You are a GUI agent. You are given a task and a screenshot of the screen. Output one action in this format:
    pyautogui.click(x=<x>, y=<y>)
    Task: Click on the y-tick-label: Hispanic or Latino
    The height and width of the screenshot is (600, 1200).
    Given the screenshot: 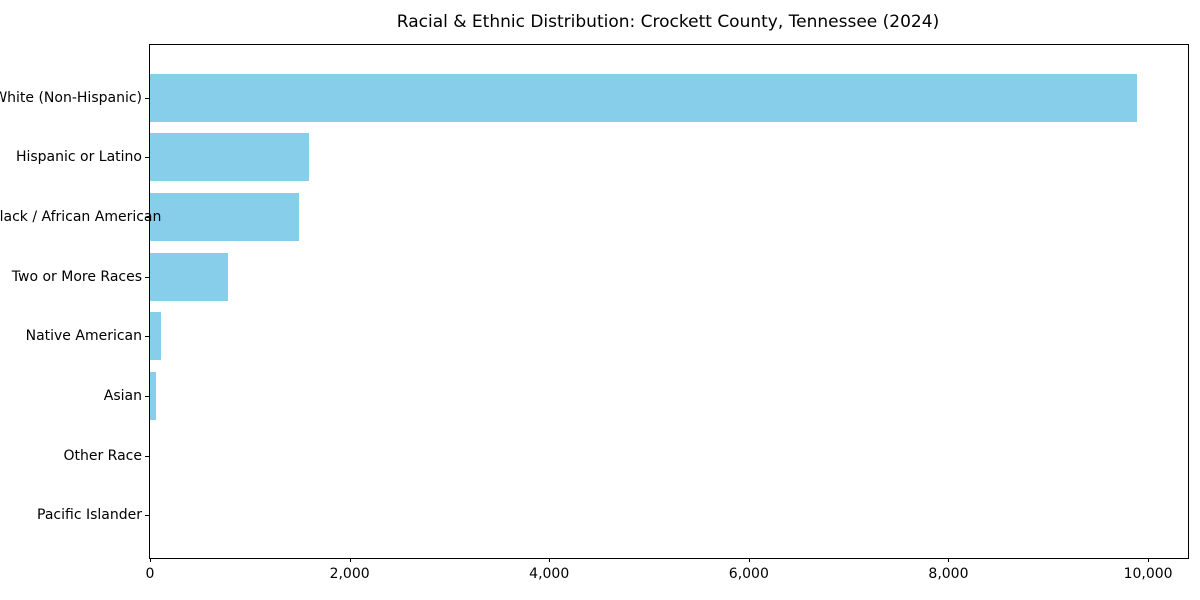 What is the action you would take?
    pyautogui.click(x=78, y=157)
    